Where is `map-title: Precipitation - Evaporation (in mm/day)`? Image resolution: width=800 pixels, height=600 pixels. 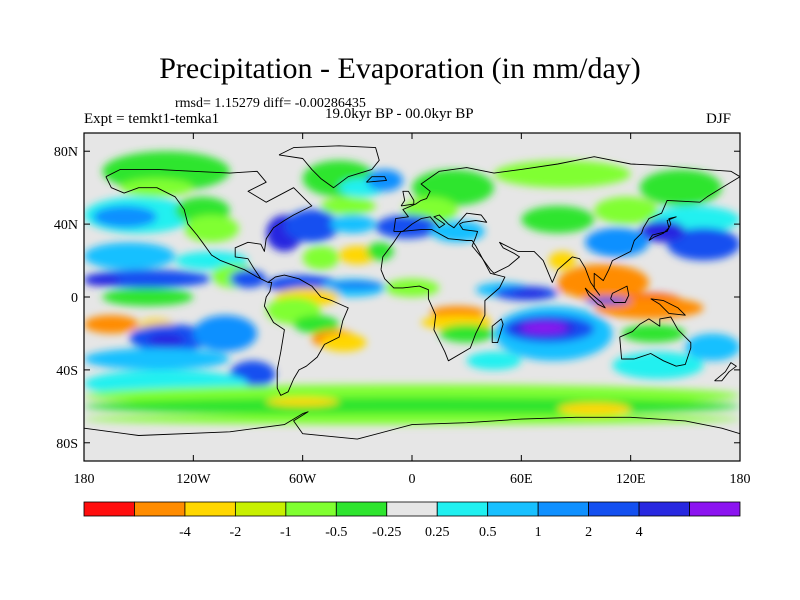 map-title: Precipitation - Evaporation (in mm/day) is located at coordinates (400, 68).